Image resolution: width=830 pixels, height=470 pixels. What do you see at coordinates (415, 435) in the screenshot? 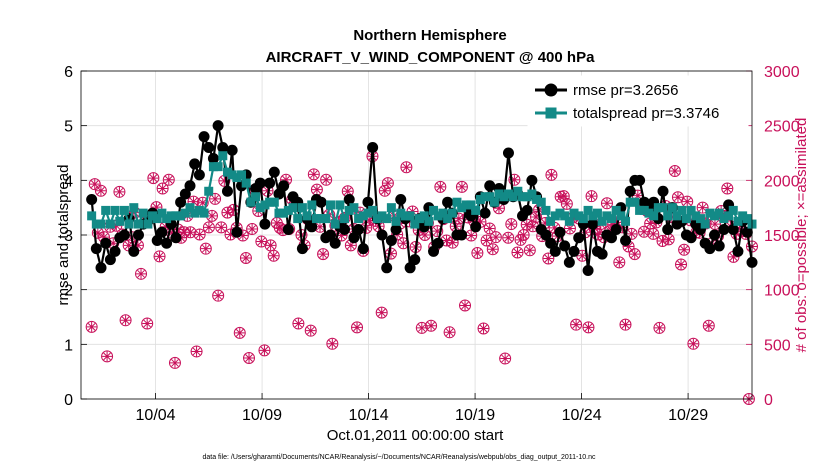
I see `x-axis-label: Oct.01,2011 00:00:00 start` at bounding box center [415, 435].